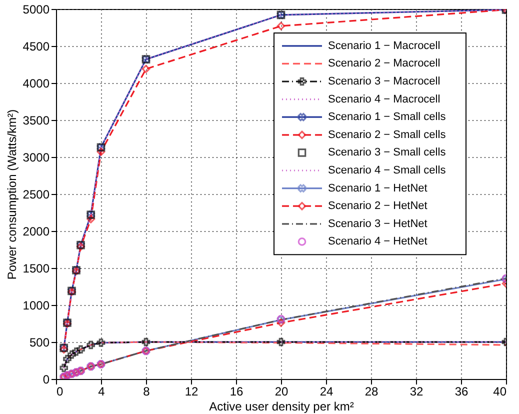 This screenshot has height=414, width=519. Describe the element at coordinates (384, 64) in the screenshot. I see `legend-label: Scenario 2 − Macrocell` at that location.